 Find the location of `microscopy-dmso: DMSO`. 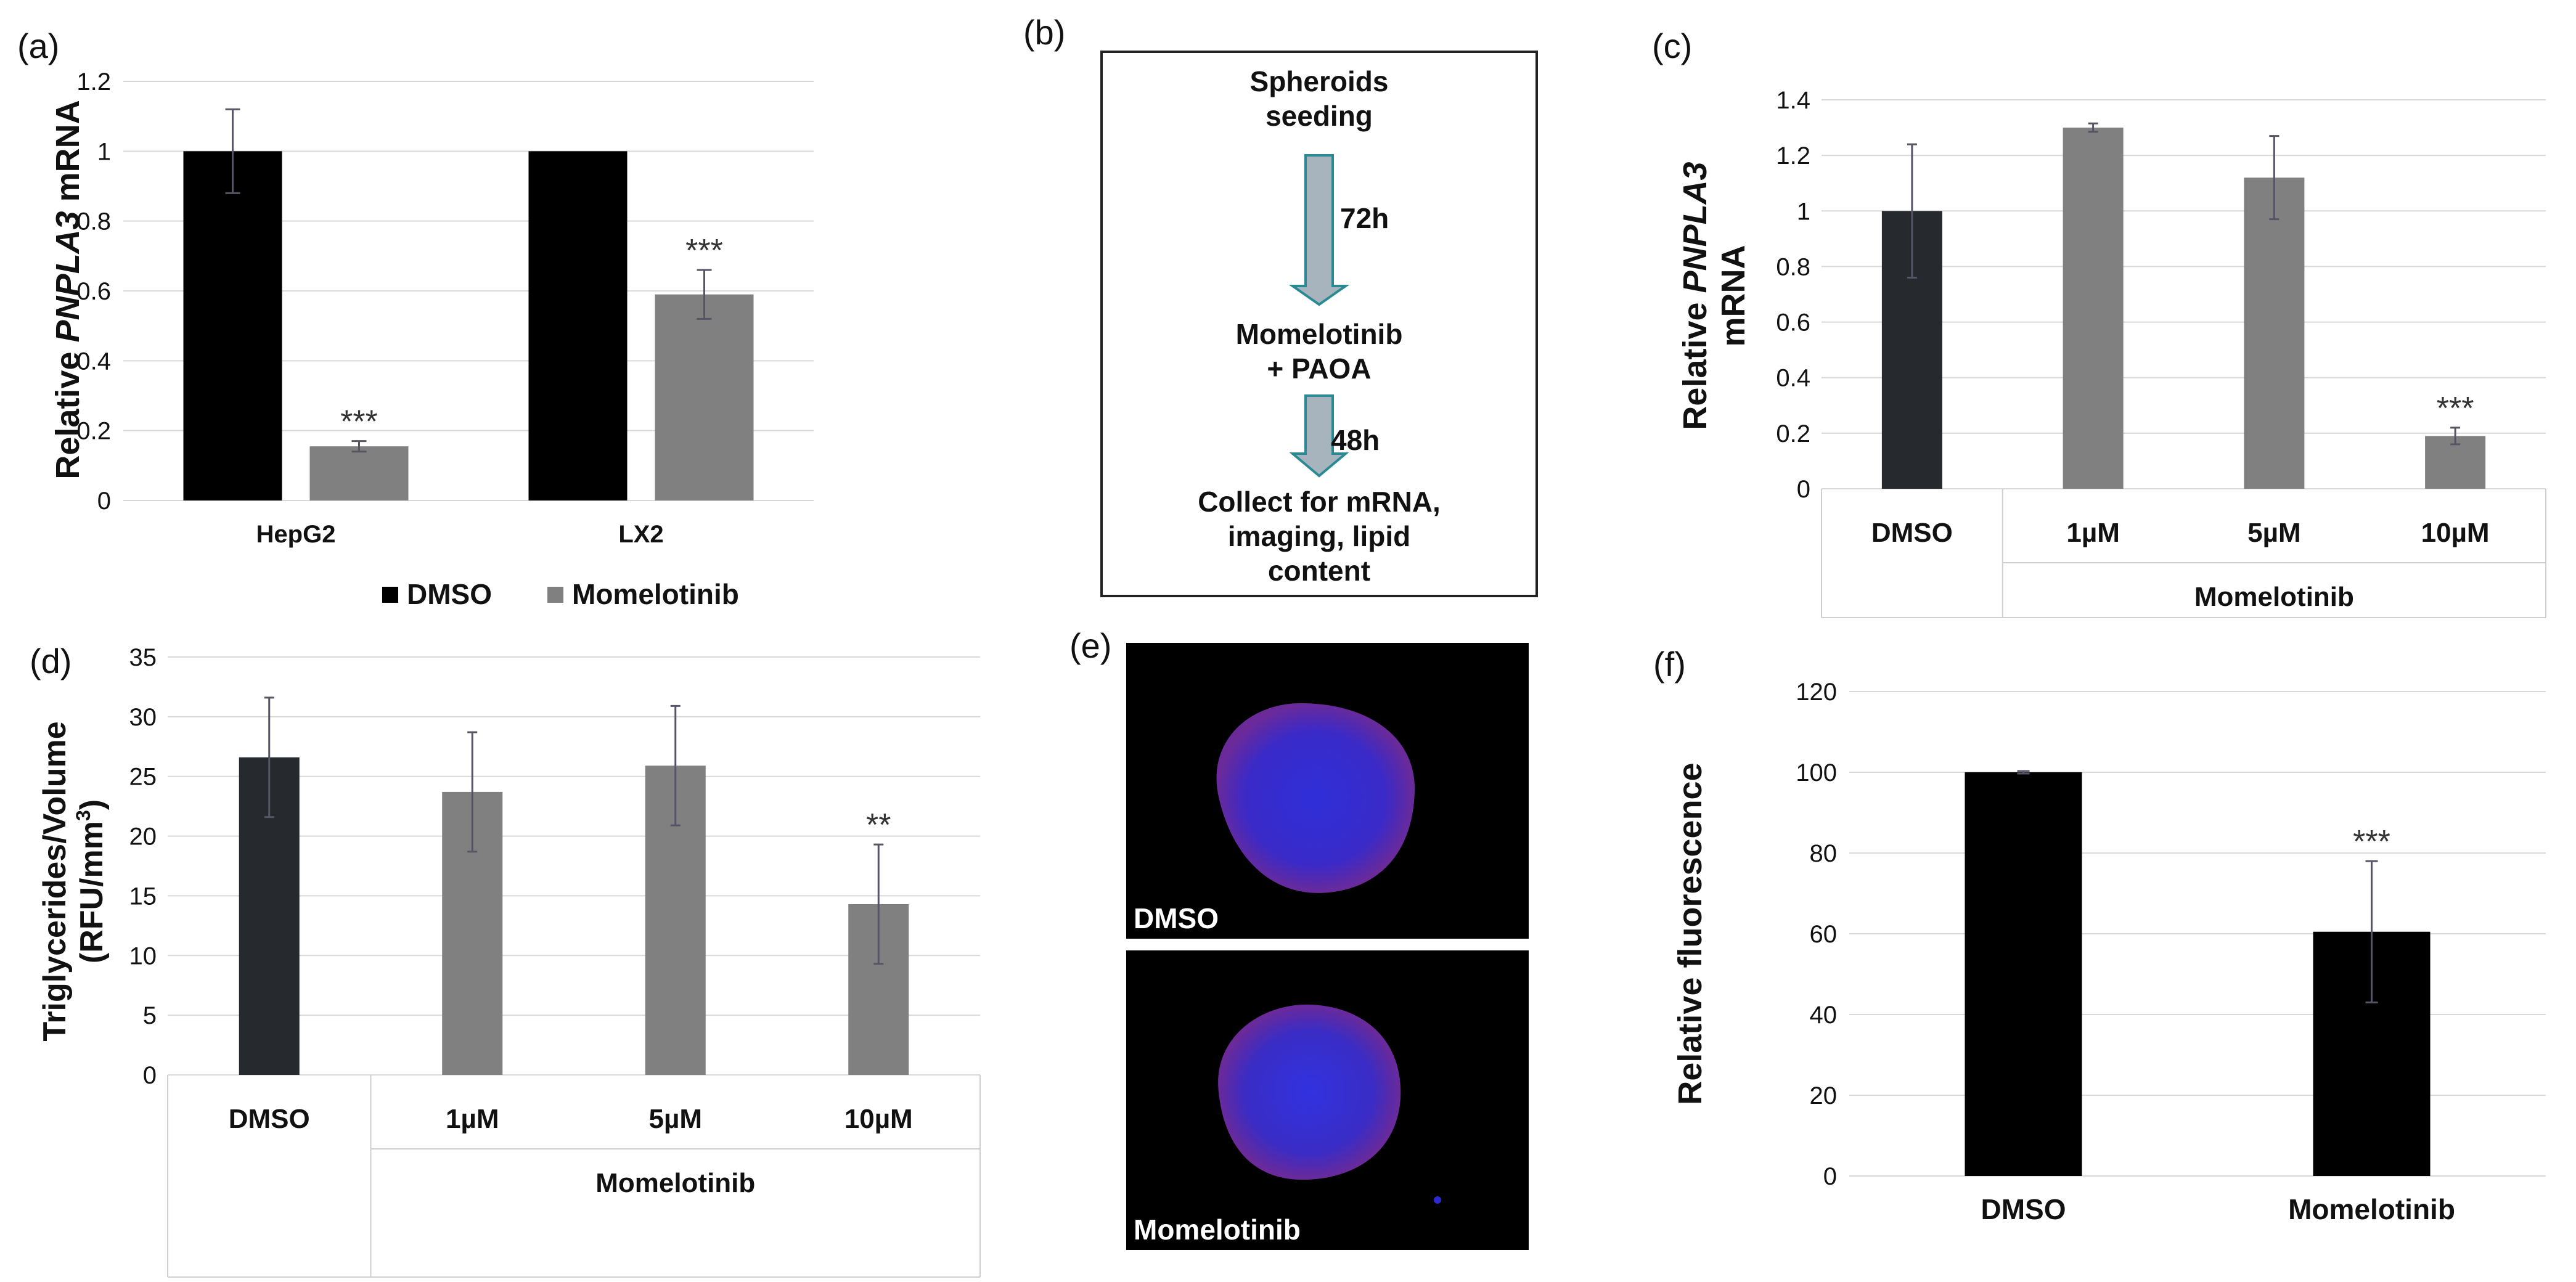

microscopy-dmso: DMSO is located at coordinates (1327, 791).